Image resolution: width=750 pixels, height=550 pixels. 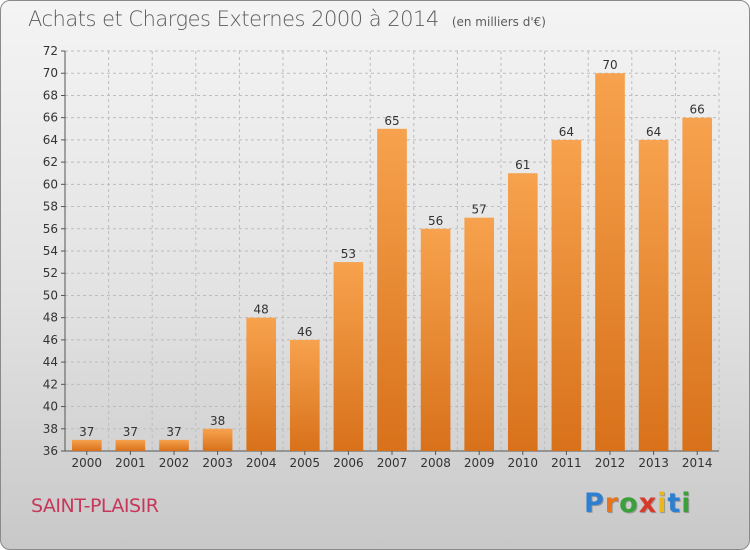 I want to click on x-tick-label: 2010, so click(x=523, y=463).